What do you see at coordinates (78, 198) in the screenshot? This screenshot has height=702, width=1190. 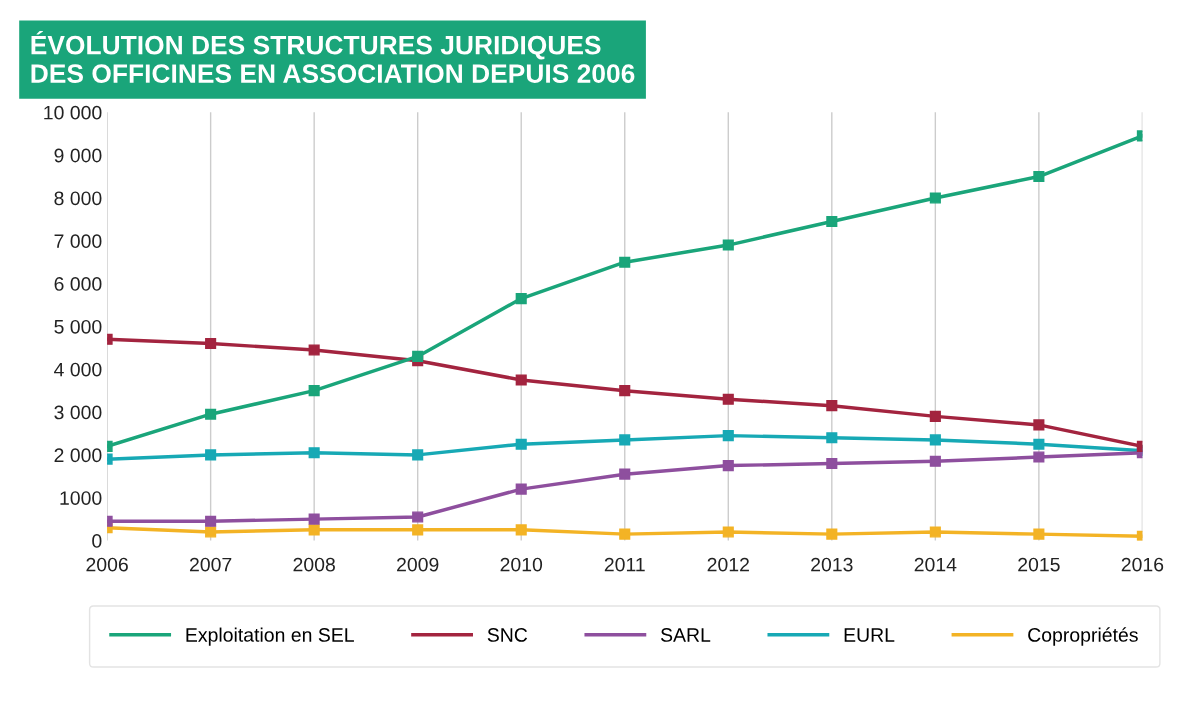 I see `y-tick-label: 8 000` at bounding box center [78, 198].